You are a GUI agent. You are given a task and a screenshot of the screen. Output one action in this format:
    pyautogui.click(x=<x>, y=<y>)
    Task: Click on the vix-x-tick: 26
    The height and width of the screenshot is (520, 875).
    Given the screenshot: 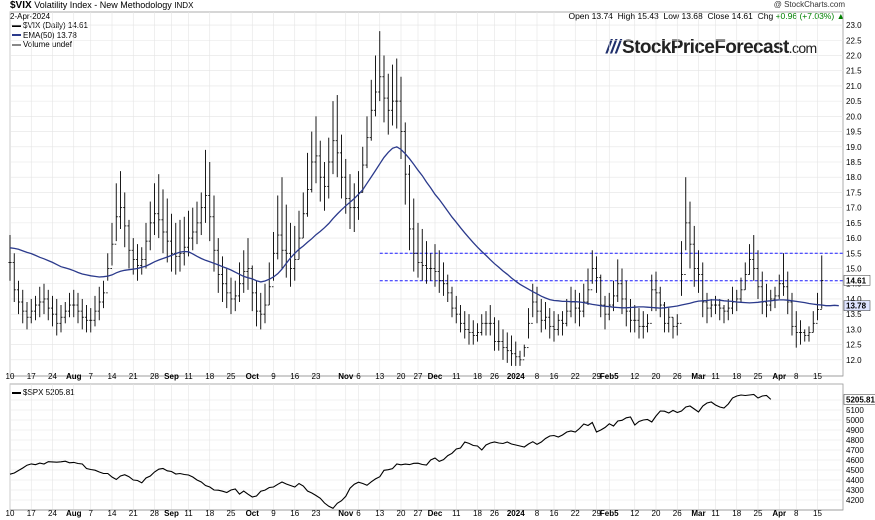 What is the action you would take?
    pyautogui.click(x=677, y=376)
    